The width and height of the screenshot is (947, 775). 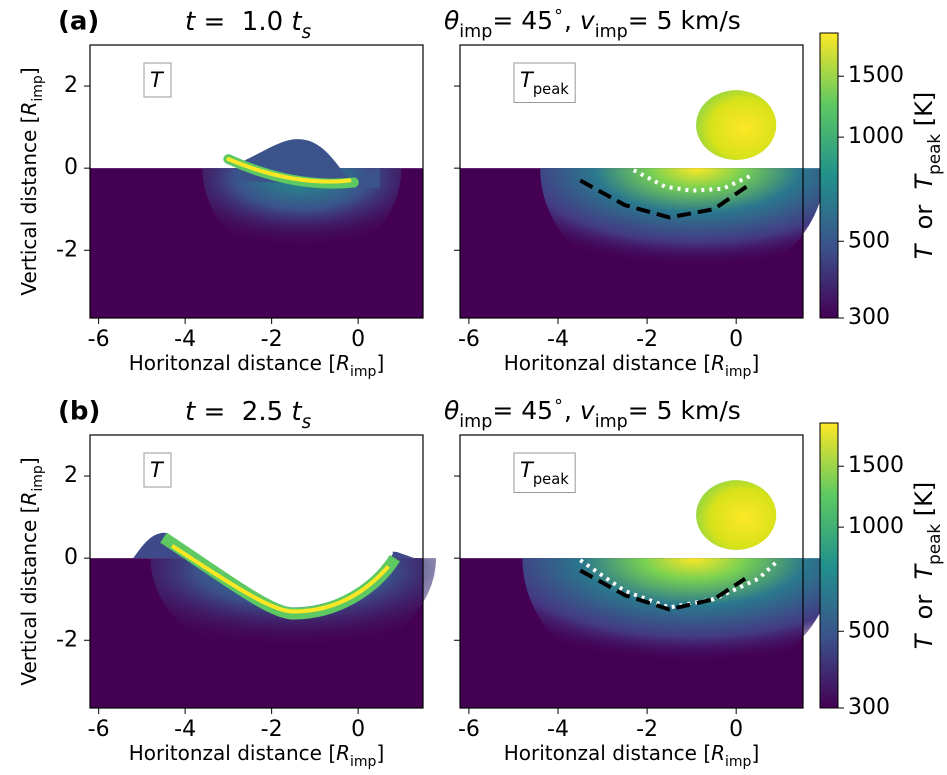 I want to click on text-part: or, so click(x=924, y=607).